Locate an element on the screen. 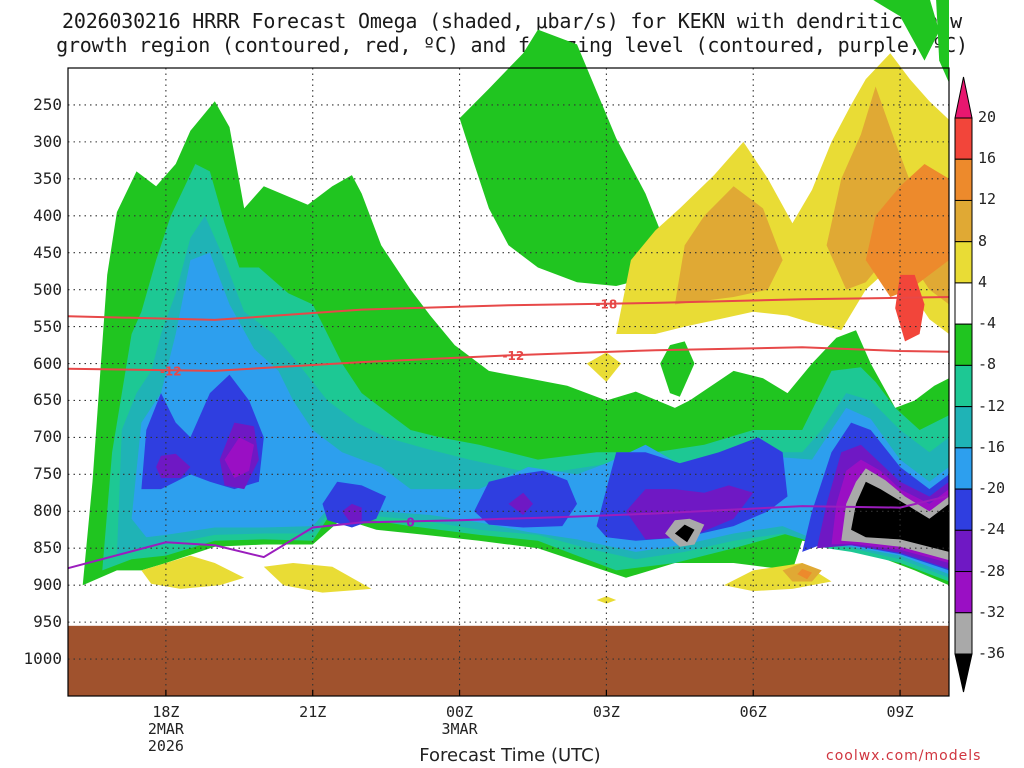 The image size is (1024, 768). omega-green-top is located at coordinates (906, 30).